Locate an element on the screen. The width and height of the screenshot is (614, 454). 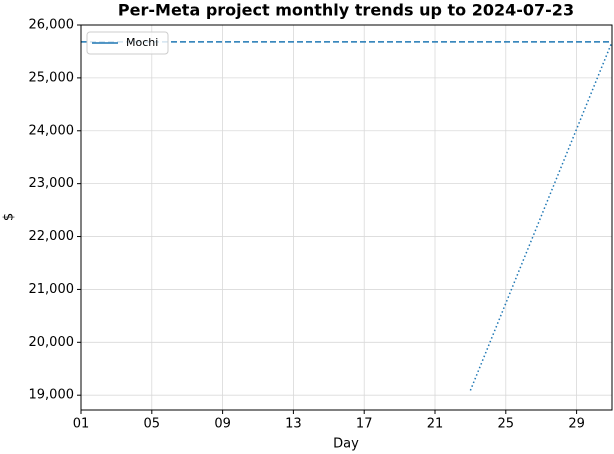
y-tick-label: 19,000 is located at coordinates (52, 395).